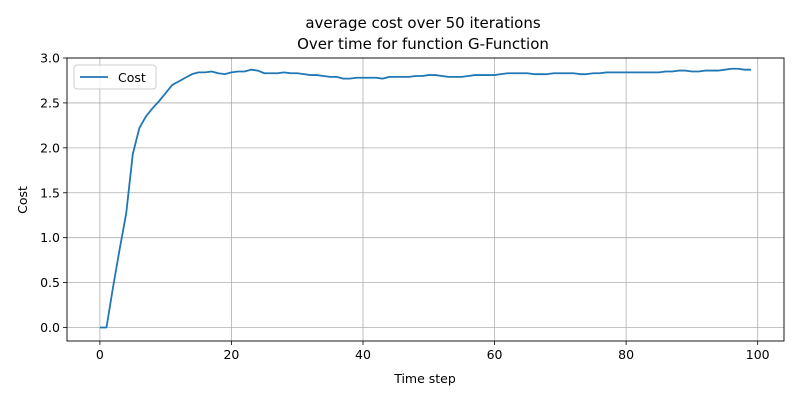 Image resolution: width=800 pixels, height=400 pixels. What do you see at coordinates (423, 23) in the screenshot?
I see `chart-title: average cost over 50 iterations` at bounding box center [423, 23].